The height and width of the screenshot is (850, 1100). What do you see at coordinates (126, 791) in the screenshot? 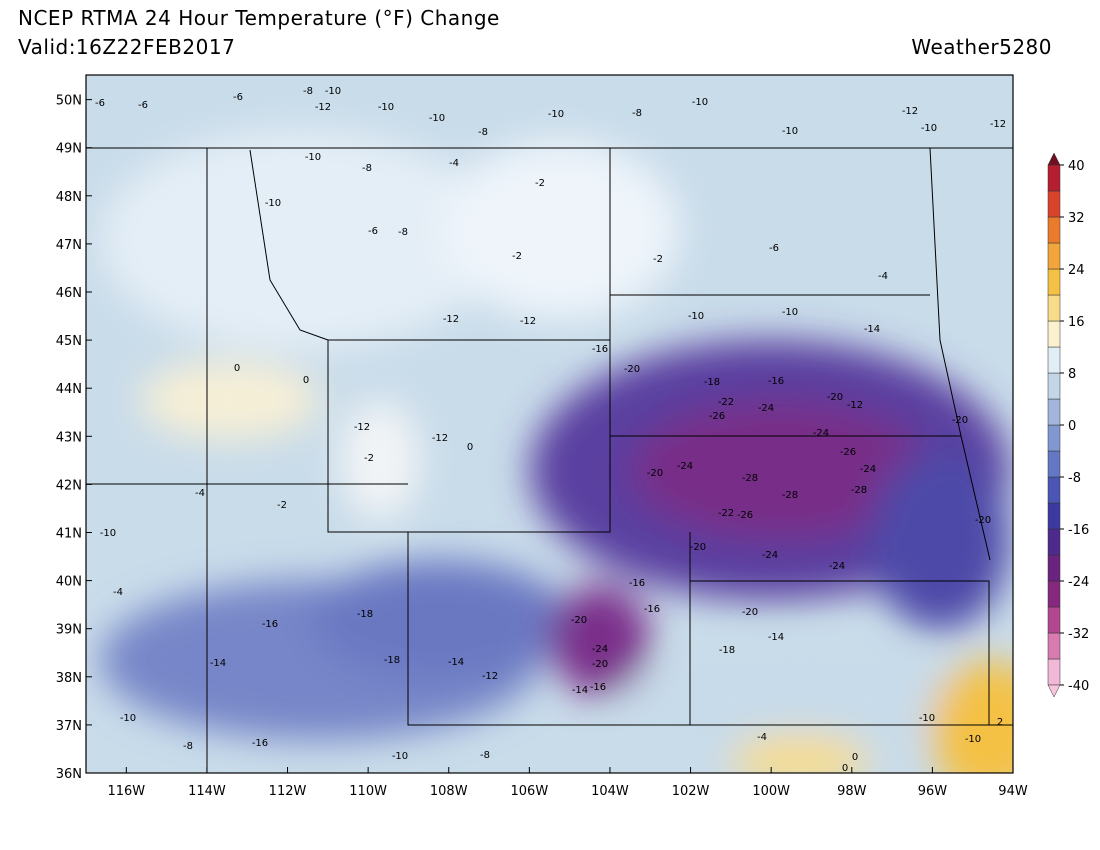
I see `lon-tick-label: 116W` at bounding box center [126, 791].